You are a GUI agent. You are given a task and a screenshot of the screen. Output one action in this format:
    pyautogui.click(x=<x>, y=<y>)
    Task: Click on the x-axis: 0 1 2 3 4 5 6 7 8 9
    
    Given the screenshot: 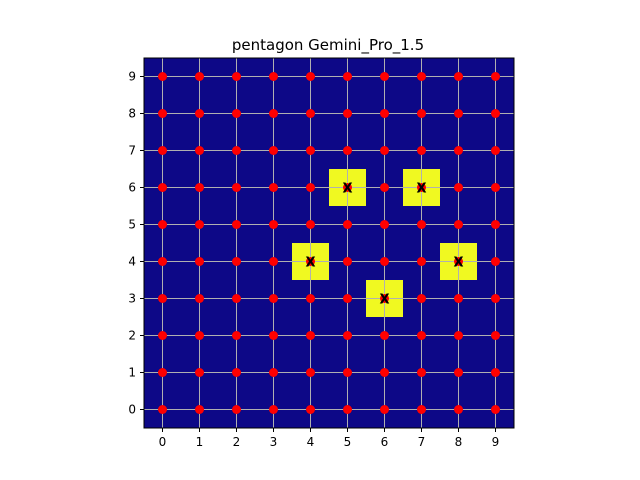 What is the action you would take?
    pyautogui.click(x=329, y=438)
    